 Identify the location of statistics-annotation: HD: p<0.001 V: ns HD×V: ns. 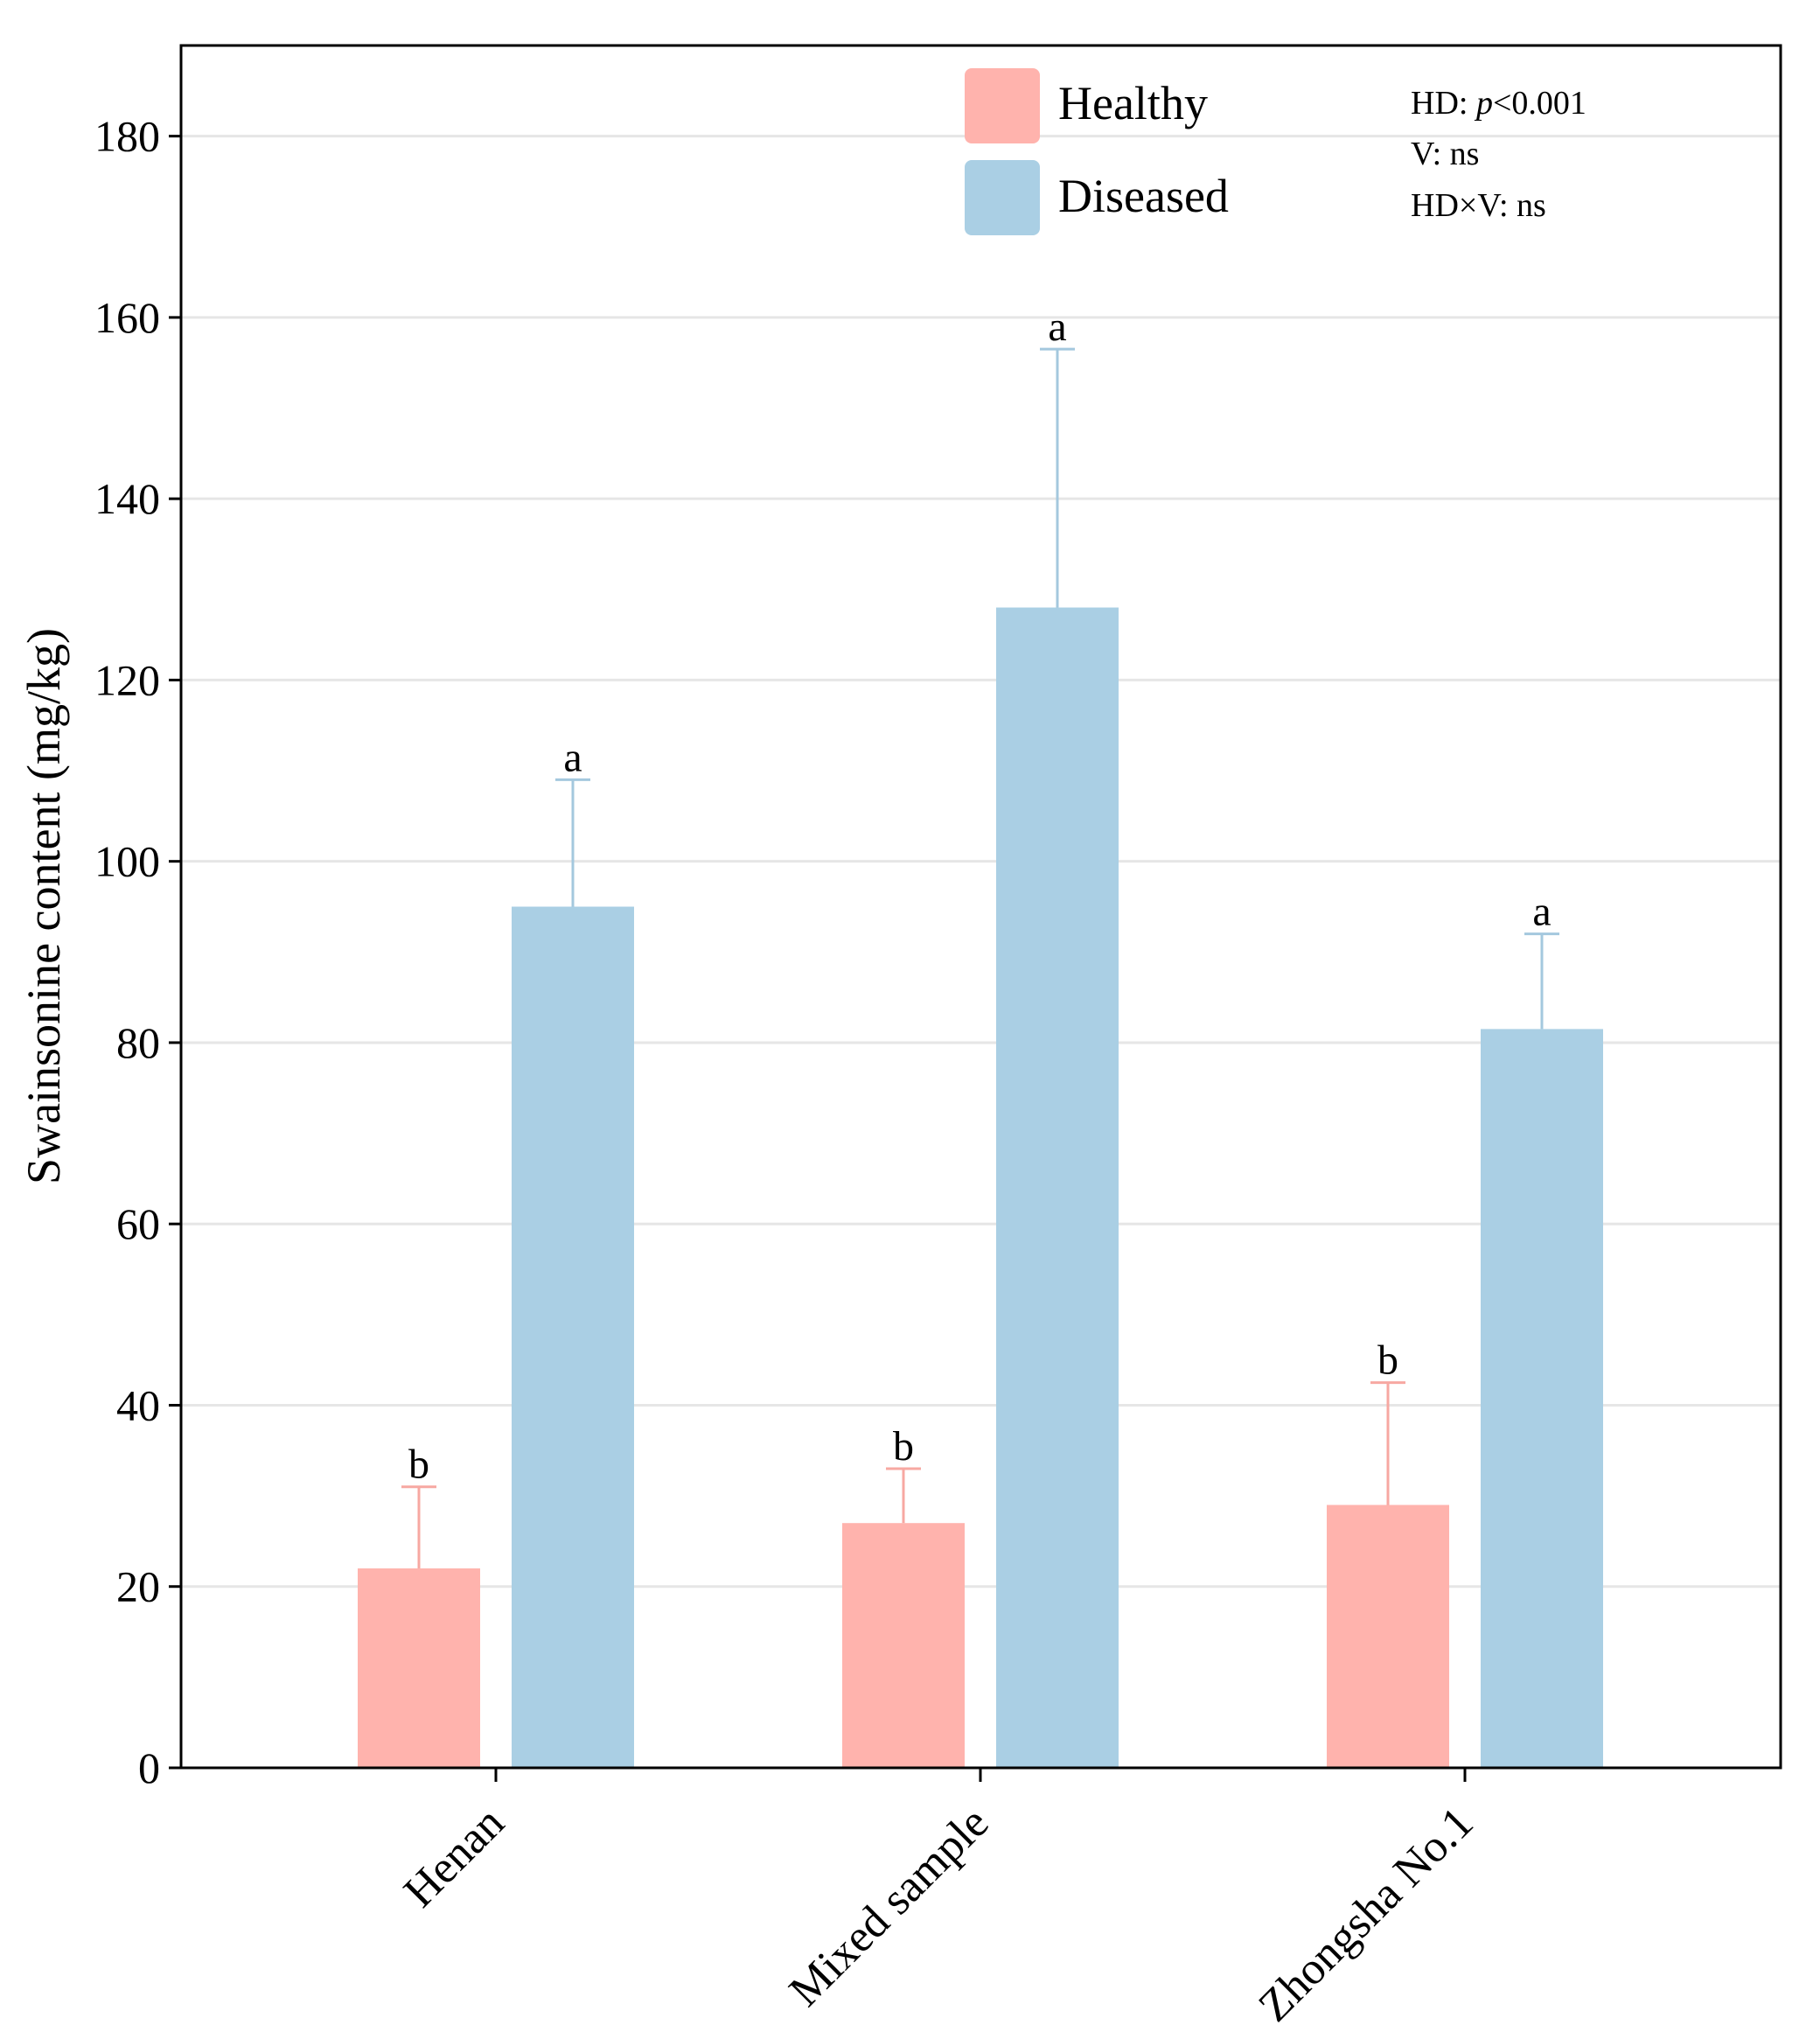
(1498, 154).